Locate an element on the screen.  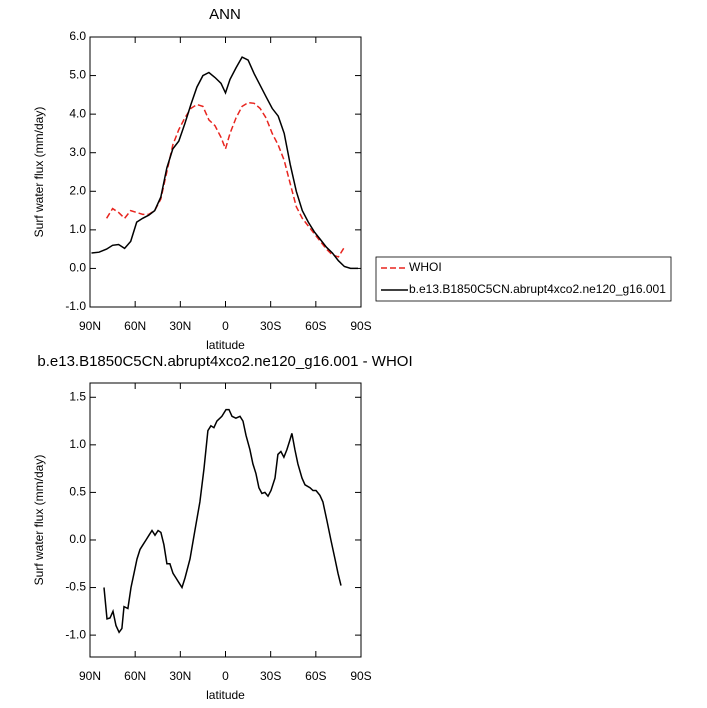
y-tick-label: 2.0 is located at coordinates (77, 190).